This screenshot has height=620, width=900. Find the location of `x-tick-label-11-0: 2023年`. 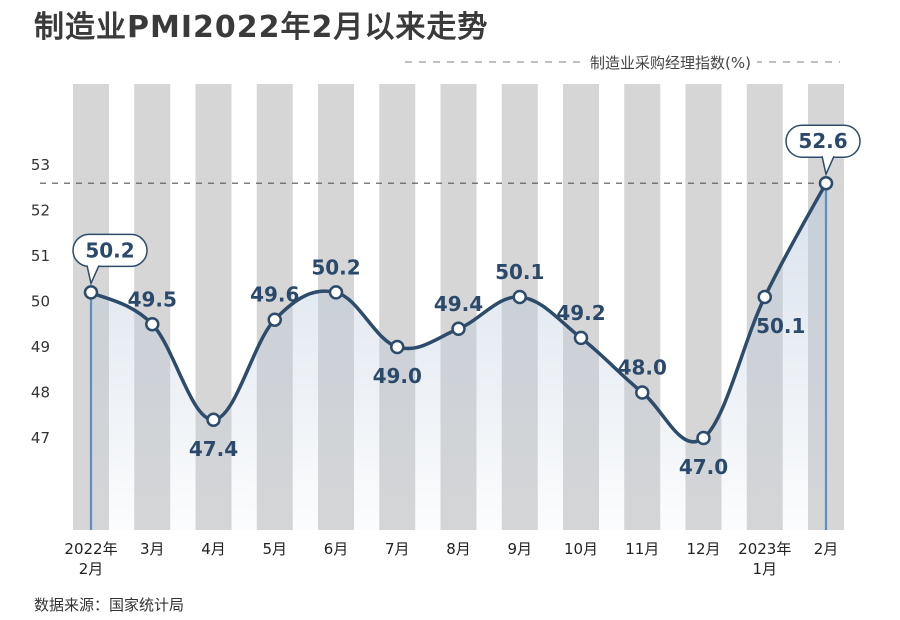

x-tick-label-11-0: 2023年 is located at coordinates (764, 549).